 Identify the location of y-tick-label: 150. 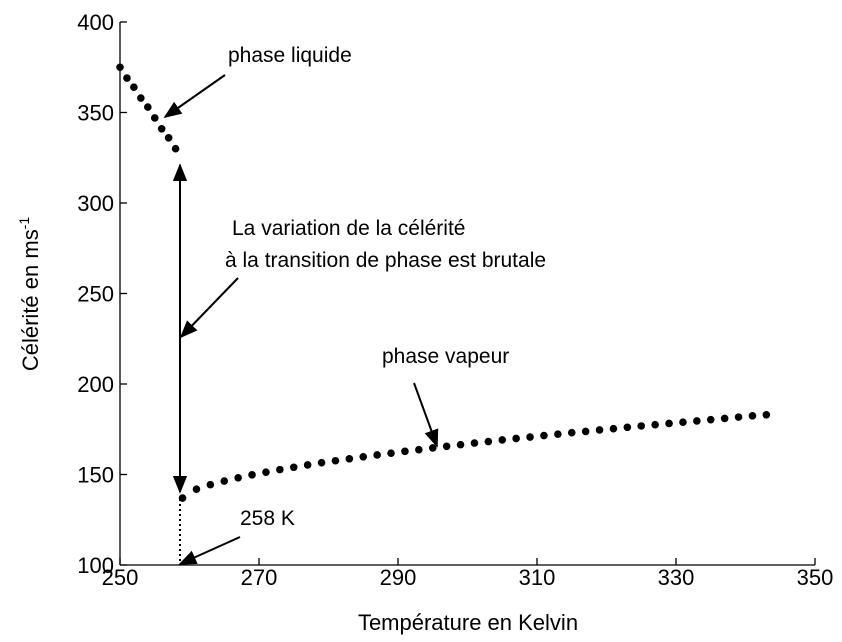
(95, 475).